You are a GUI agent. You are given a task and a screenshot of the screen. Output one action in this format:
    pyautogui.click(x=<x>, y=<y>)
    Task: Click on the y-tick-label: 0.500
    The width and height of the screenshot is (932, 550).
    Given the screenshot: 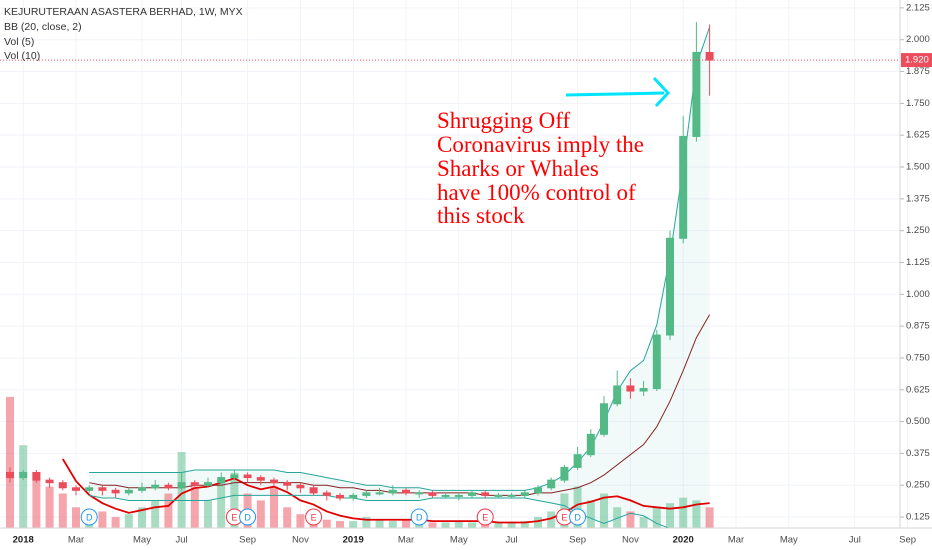 What is the action you would take?
    pyautogui.click(x=918, y=421)
    